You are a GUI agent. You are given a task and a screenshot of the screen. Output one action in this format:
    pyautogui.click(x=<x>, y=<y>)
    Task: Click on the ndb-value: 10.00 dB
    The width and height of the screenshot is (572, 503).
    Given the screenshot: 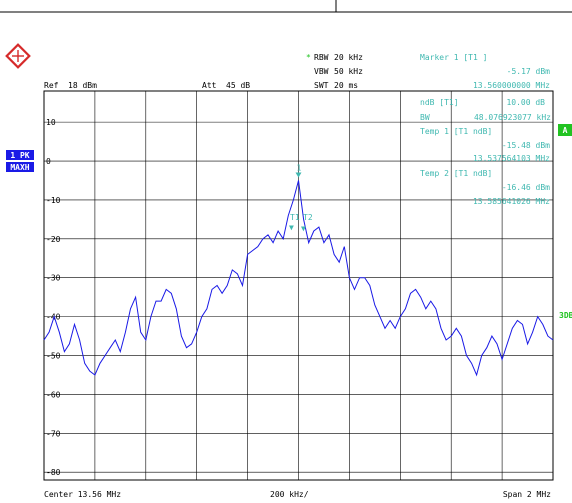 What is the action you would take?
    pyautogui.click(x=525, y=102)
    